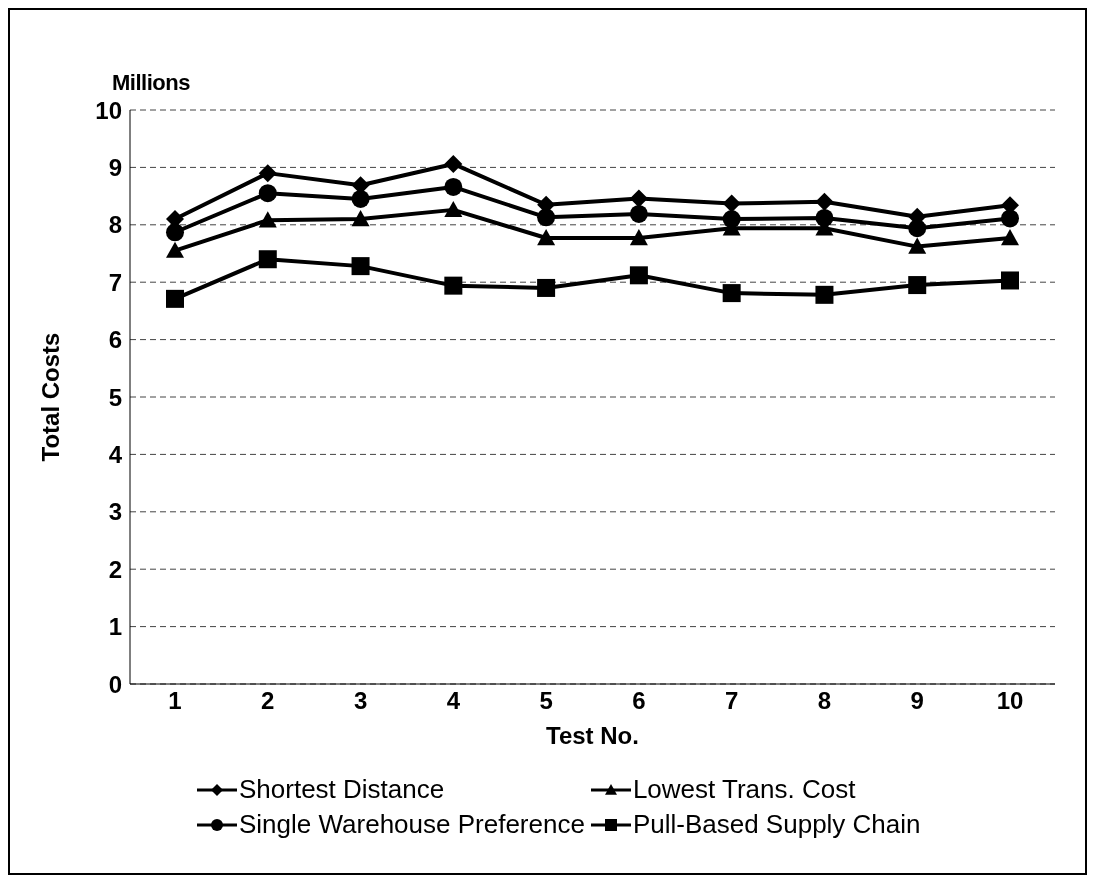  I want to click on x-tick-label: 1, so click(175, 701).